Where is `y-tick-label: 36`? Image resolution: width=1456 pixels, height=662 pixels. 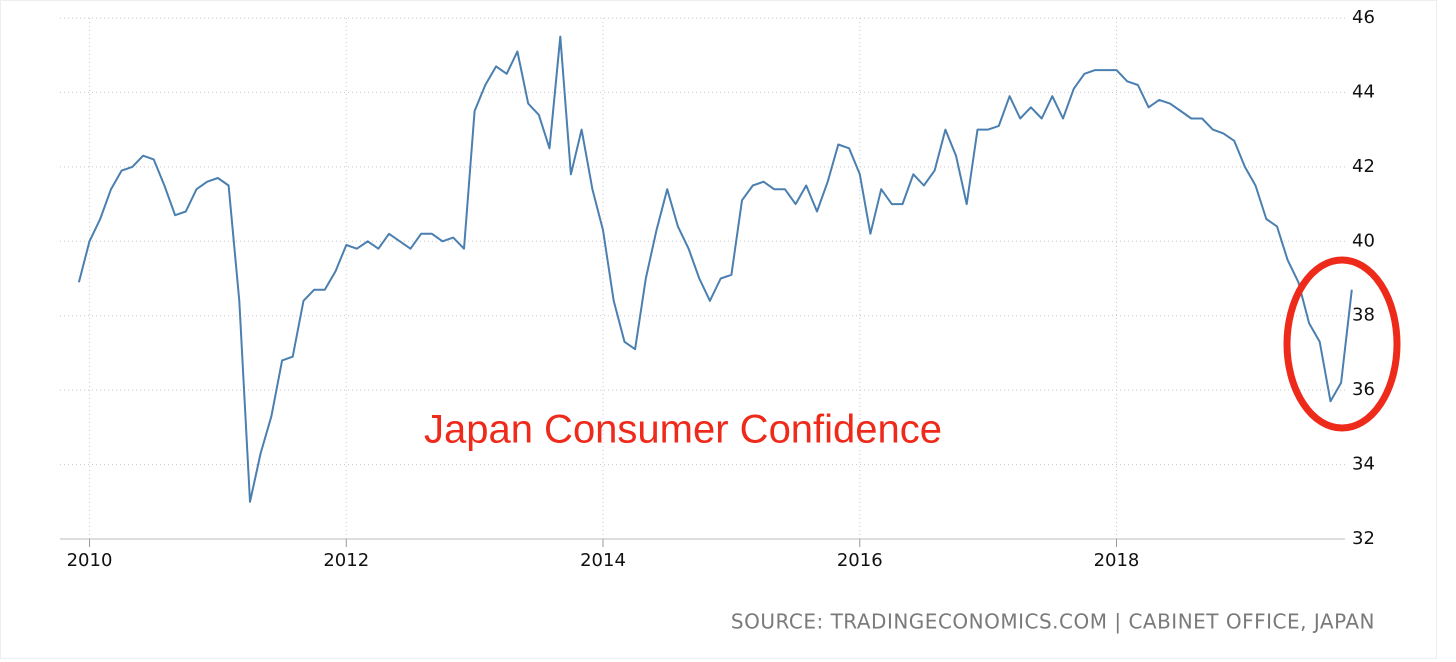
y-tick-label: 36 is located at coordinates (1363, 389).